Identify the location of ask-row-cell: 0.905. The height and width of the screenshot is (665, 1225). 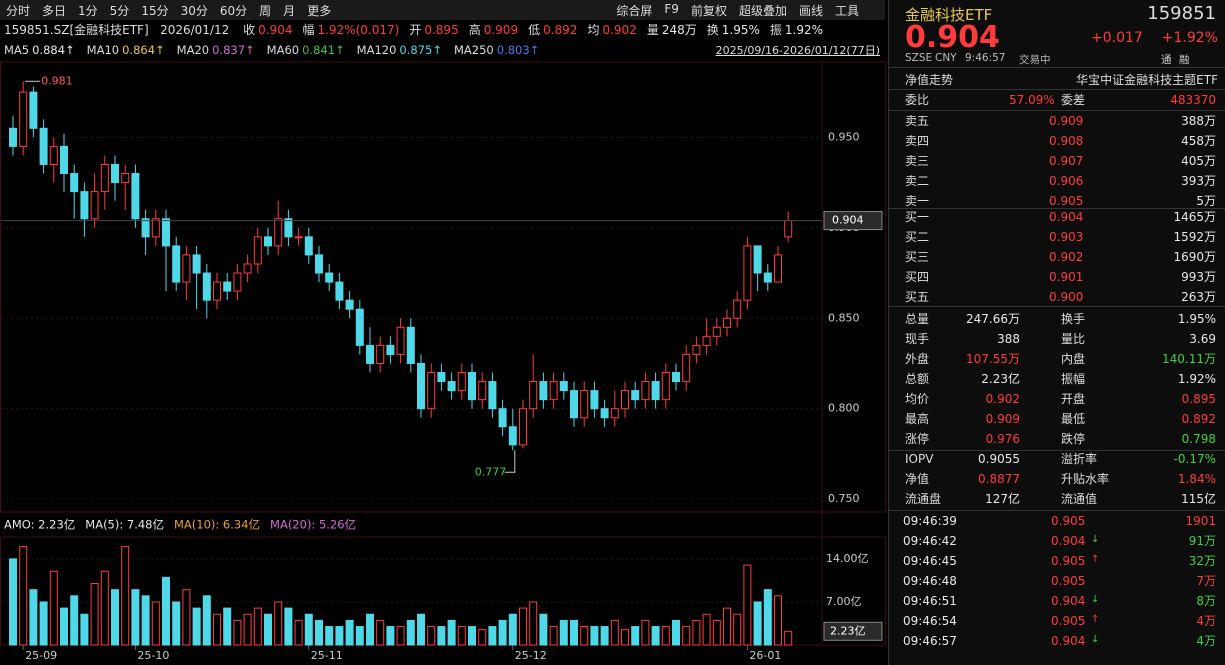
(1066, 201).